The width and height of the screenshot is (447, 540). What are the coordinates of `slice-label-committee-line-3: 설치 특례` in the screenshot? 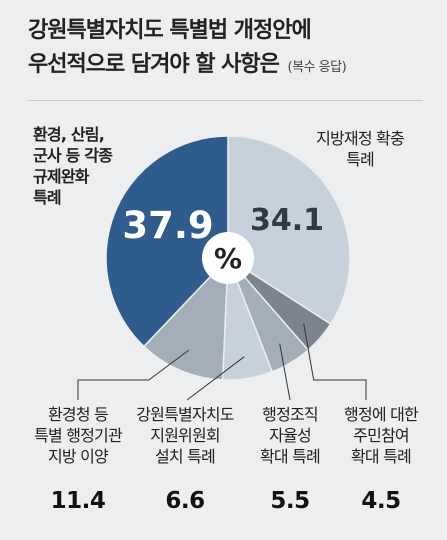 It's located at (185, 456).